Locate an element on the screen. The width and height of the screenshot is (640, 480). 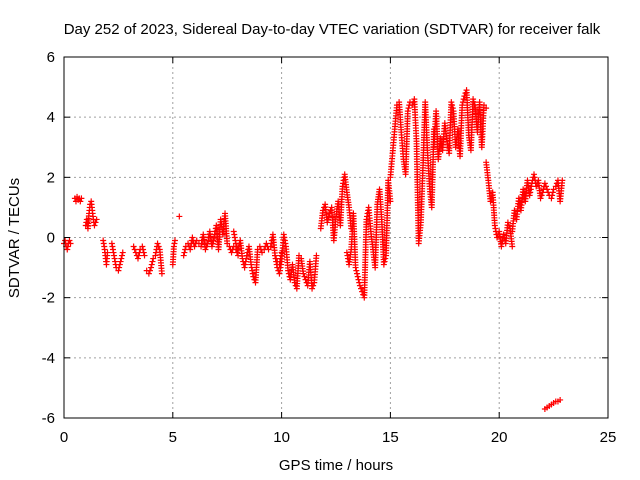
y-tick-label: 6 is located at coordinates (51, 57).